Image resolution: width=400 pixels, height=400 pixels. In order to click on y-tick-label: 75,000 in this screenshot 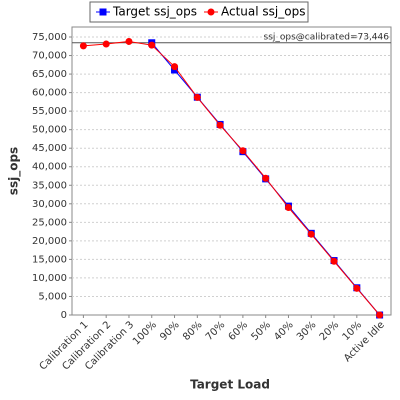, I will do `click(49, 37)`.